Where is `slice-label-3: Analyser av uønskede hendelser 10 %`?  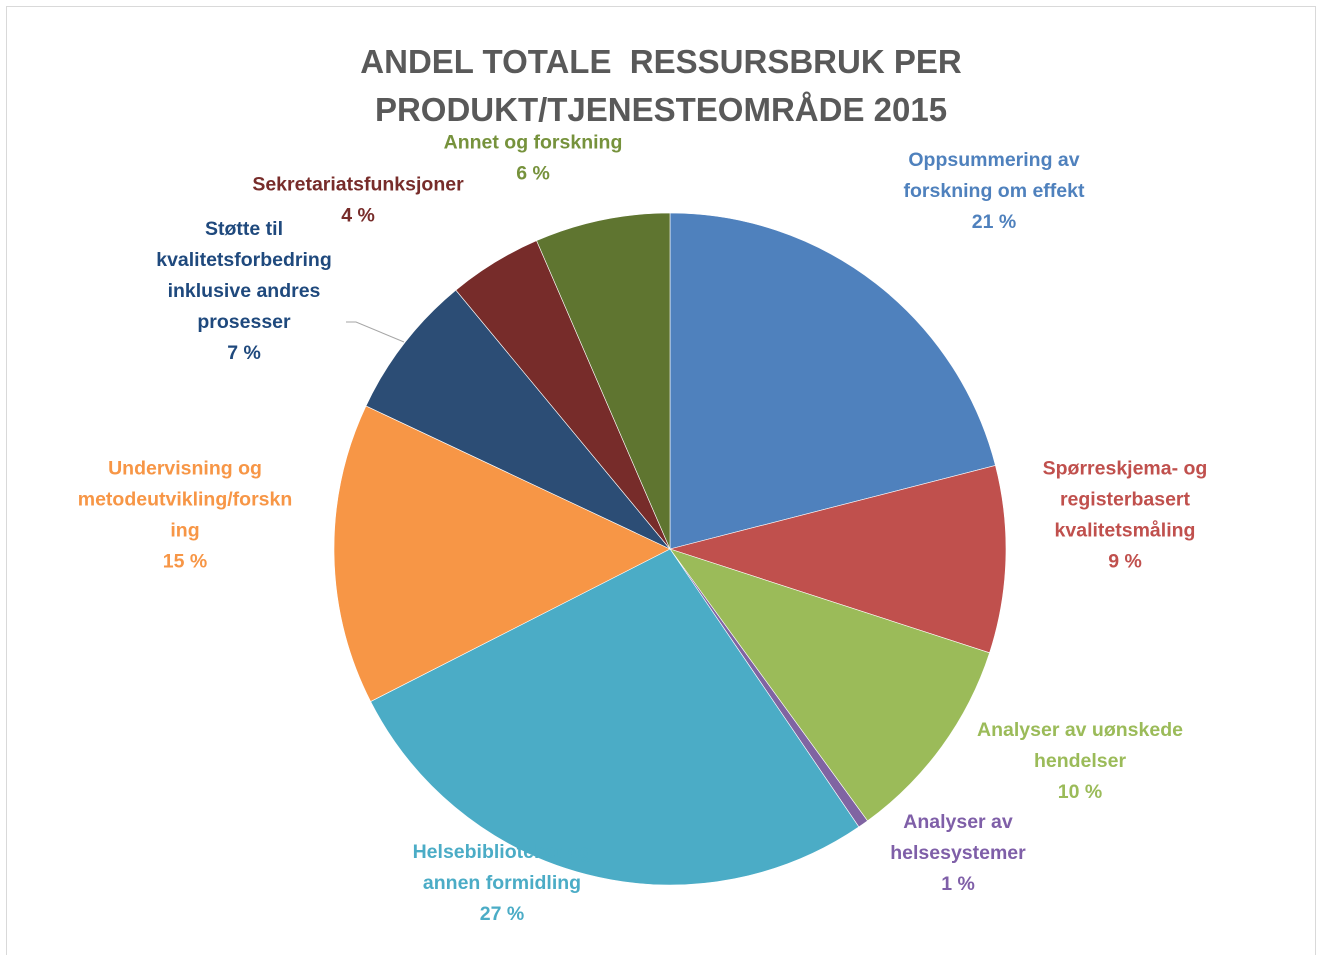 slice-label-3: Analyser av uønskede hendelser 10 % is located at coordinates (1080, 761).